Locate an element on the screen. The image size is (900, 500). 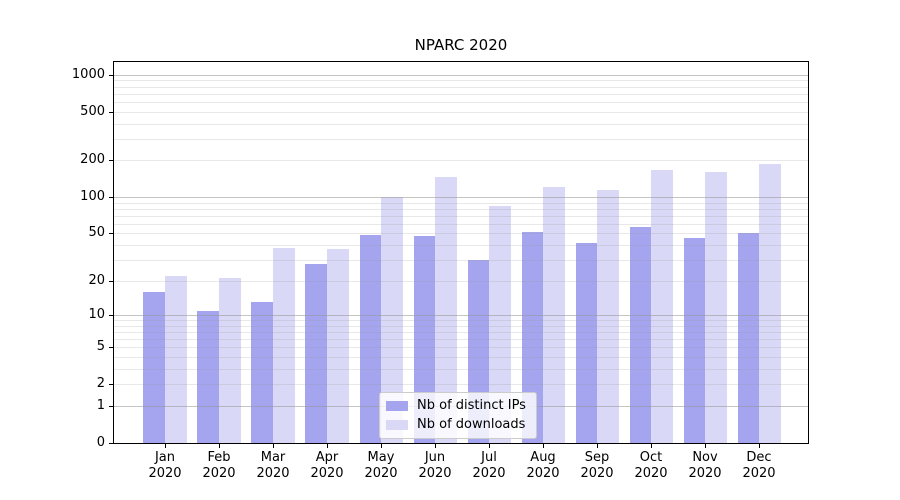
legend-swatch-distinct-ips-icon is located at coordinates (397, 406).